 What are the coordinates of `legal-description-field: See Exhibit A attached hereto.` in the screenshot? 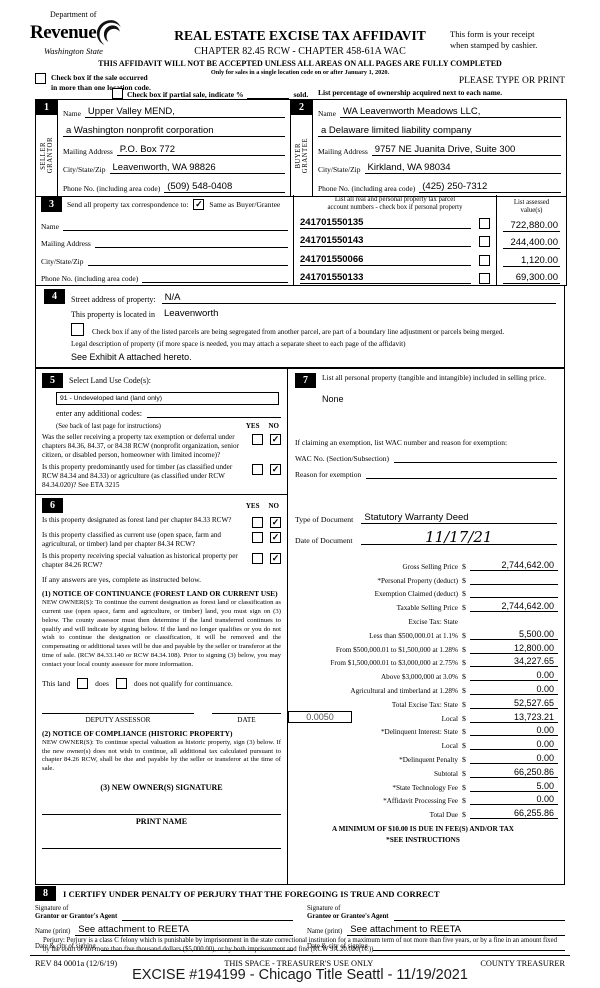 It's located at (131, 357).